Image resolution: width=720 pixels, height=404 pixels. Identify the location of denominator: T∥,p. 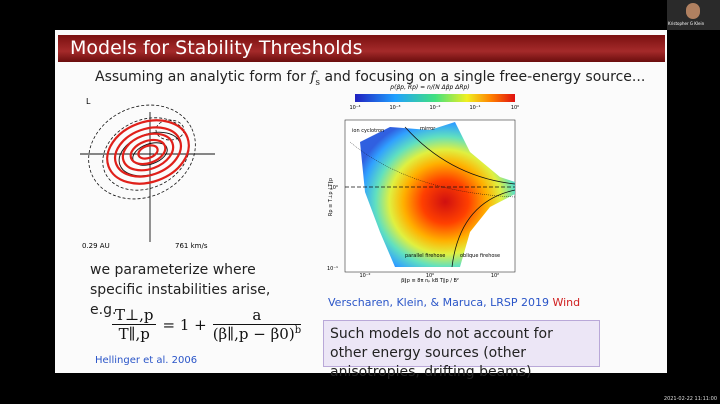
(134, 334).